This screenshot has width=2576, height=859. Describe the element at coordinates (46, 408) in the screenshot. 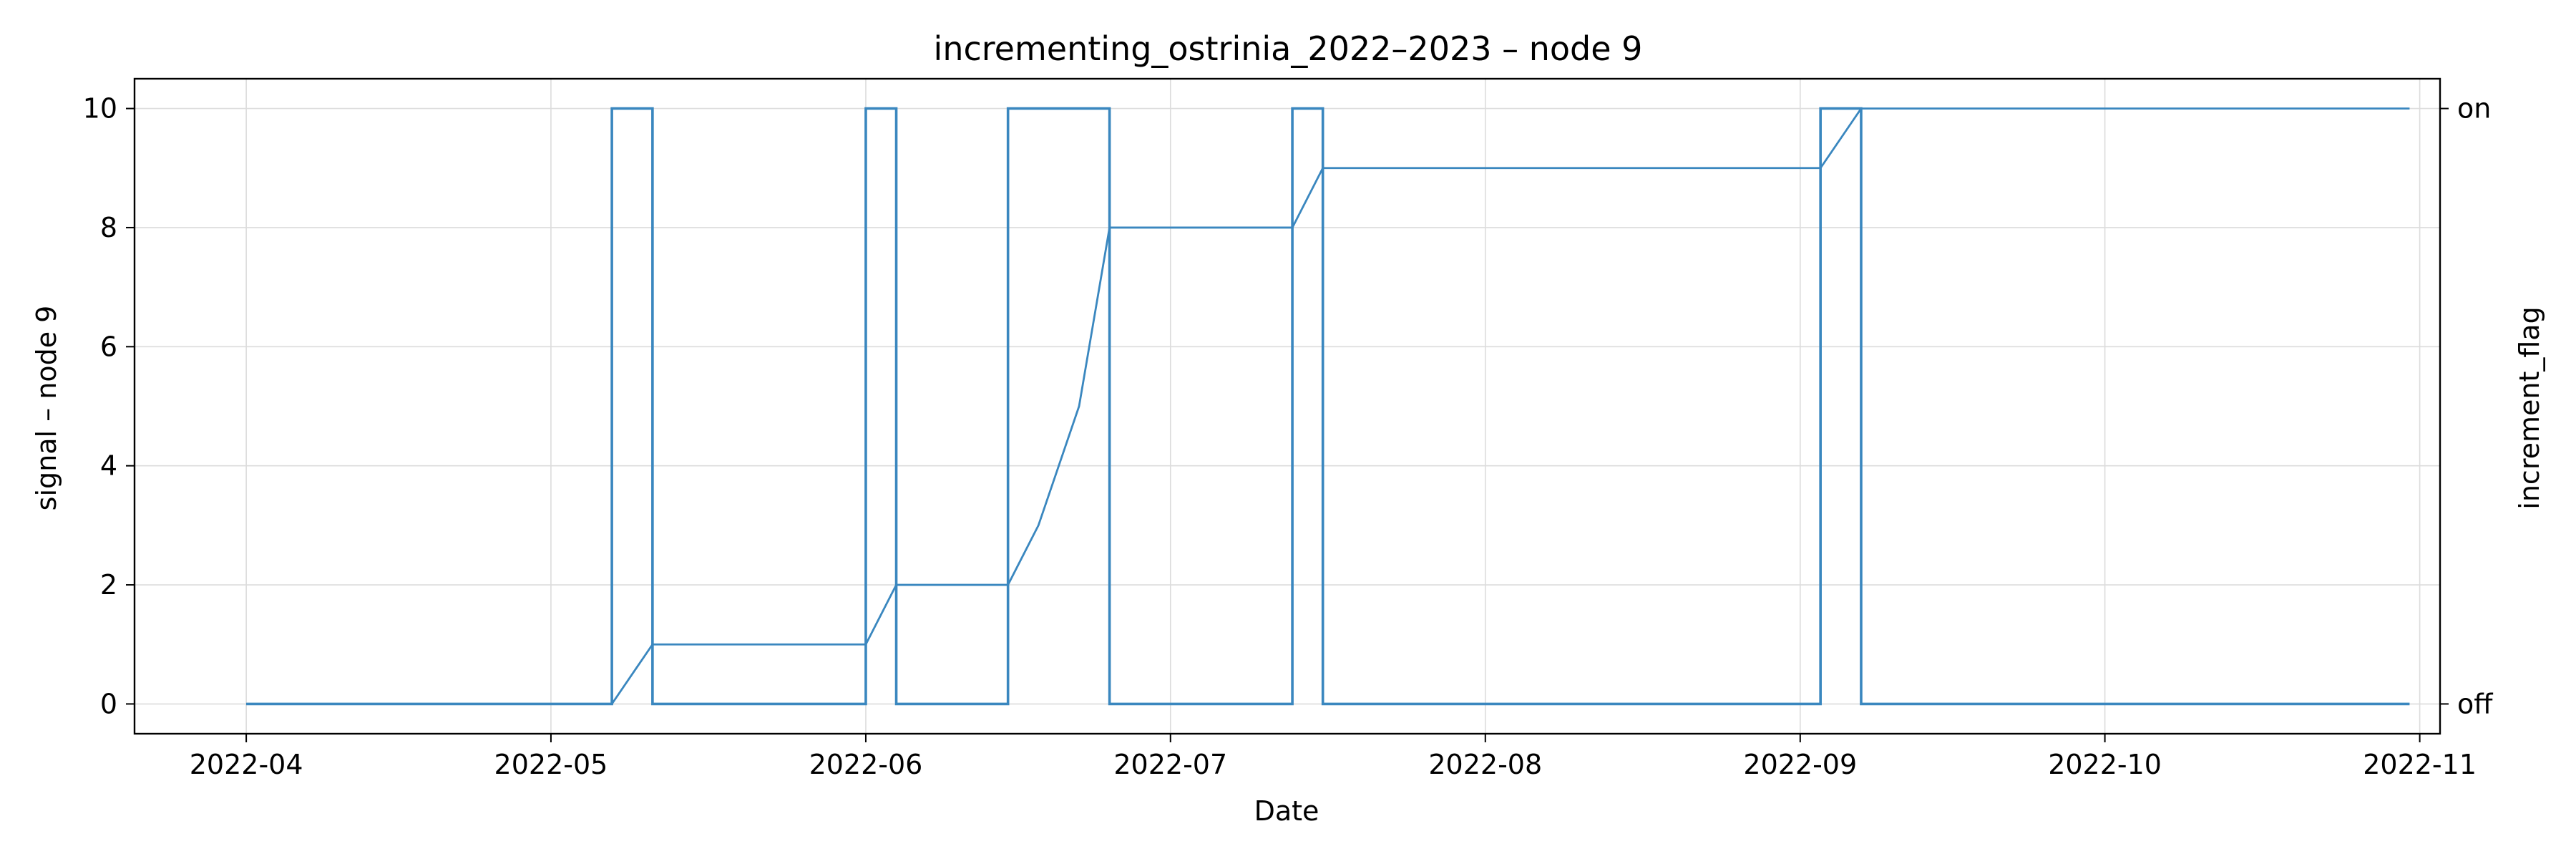

I see `y-axis-label: signal – node 9` at that location.